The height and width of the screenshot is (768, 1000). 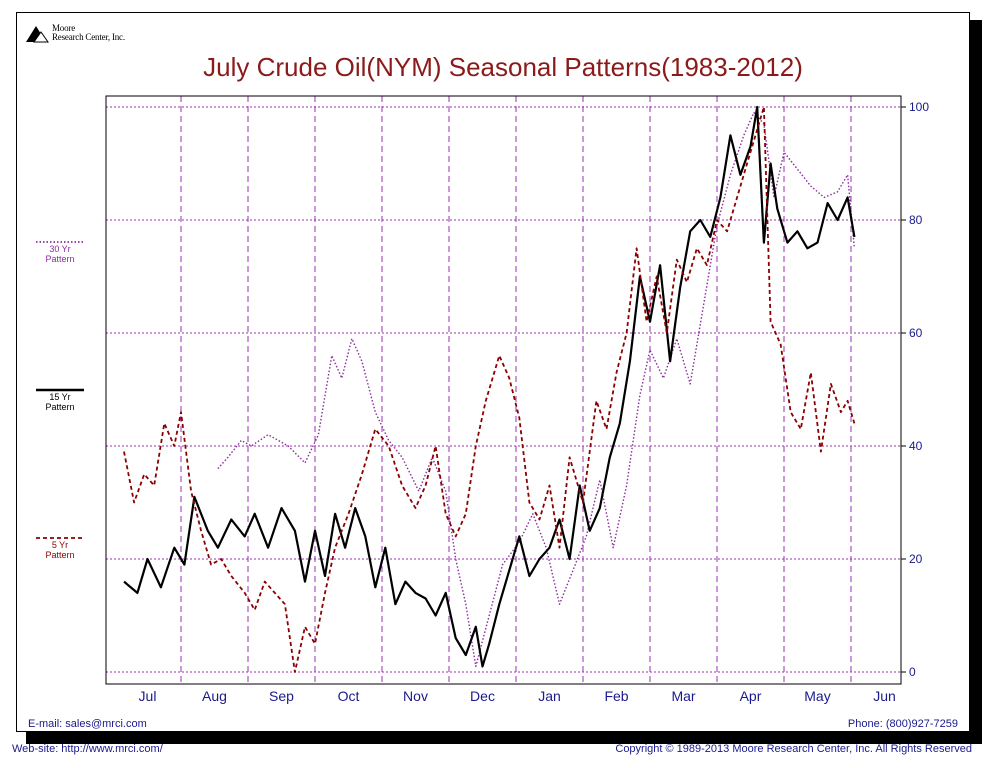 I want to click on x-tick-label: Apr, so click(x=751, y=696).